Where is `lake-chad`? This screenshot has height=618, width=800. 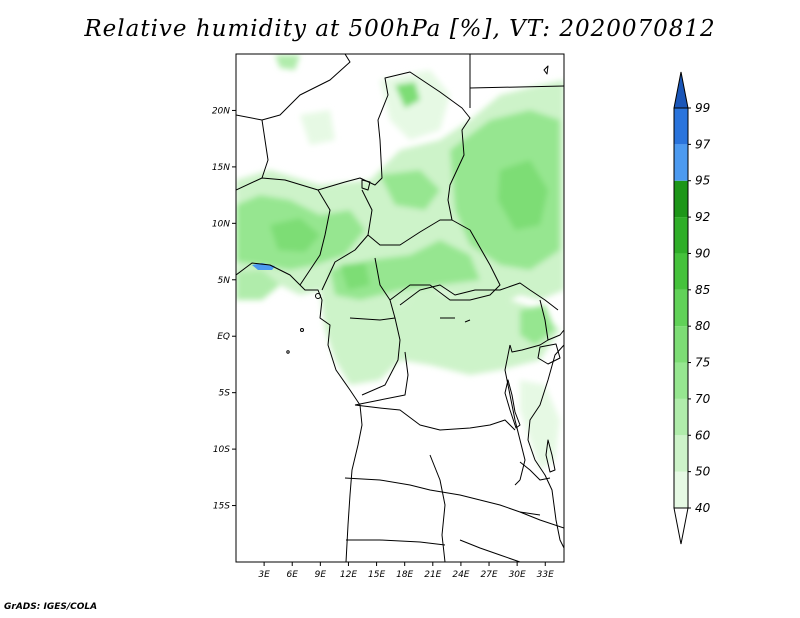 lake-chad is located at coordinates (366, 185).